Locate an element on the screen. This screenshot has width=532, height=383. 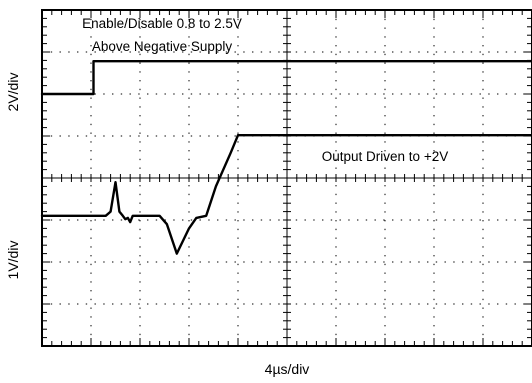
enable-annotation-line-2: Above Negative Supply is located at coordinates (162, 46).